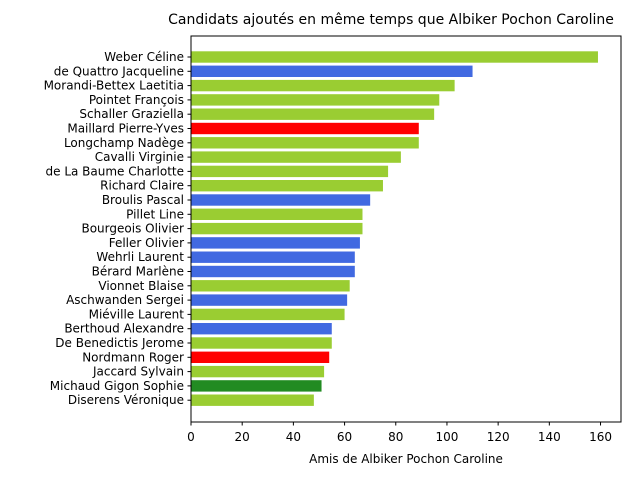  Describe the element at coordinates (395, 437) in the screenshot. I see `x-tick-label: 80` at that location.